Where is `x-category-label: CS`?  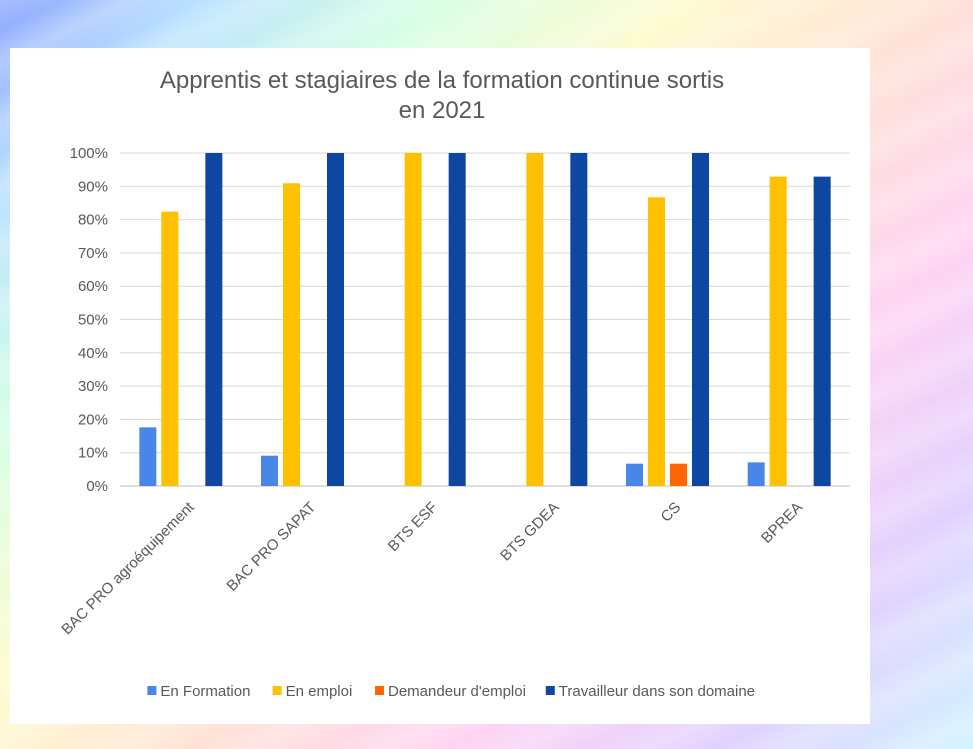 x-category-label: CS is located at coordinates (671, 512).